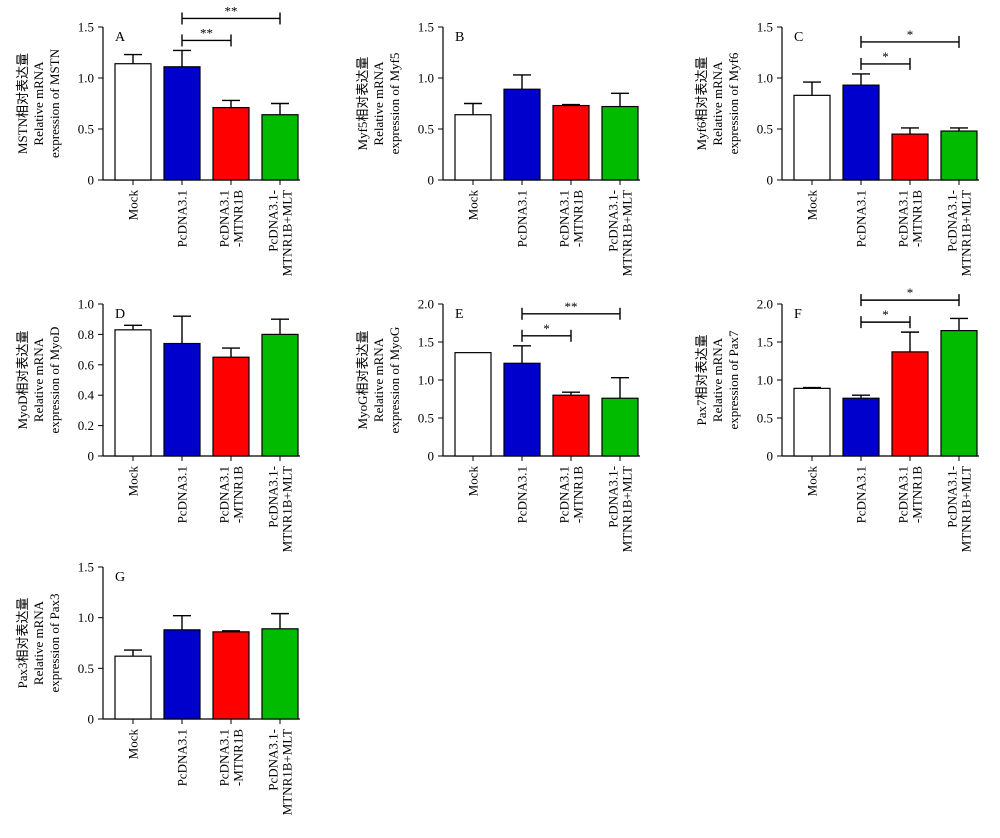 The height and width of the screenshot is (838, 1000). Describe the element at coordinates (394, 380) in the screenshot. I see `y-axis-label-line: expression of MyoG` at that location.